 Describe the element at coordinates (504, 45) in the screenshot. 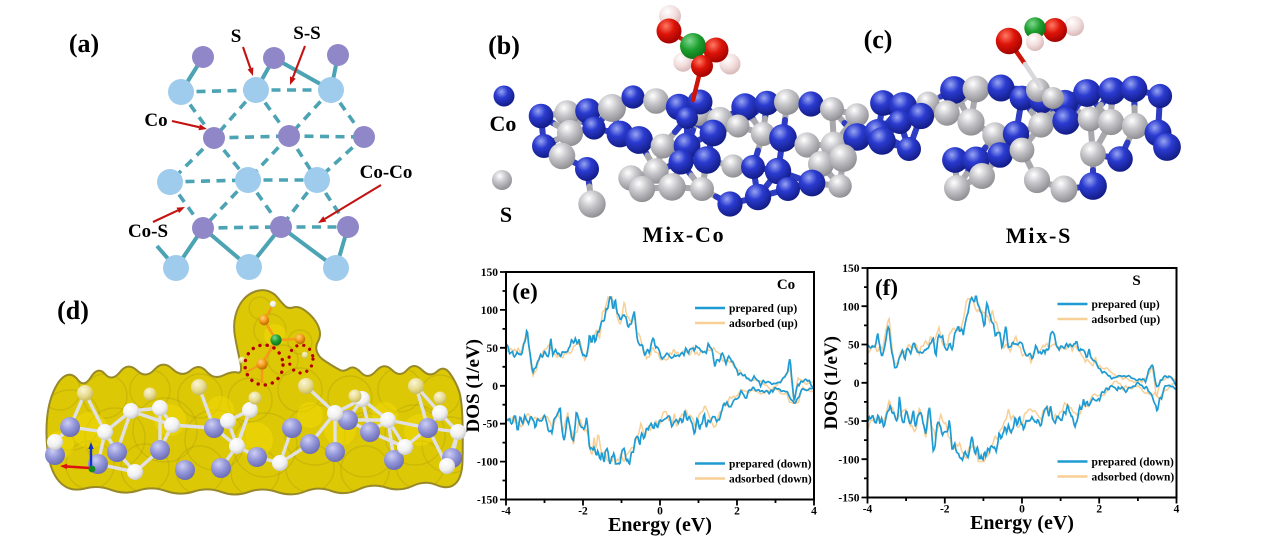

I see `svg-text: (b)` at that location.